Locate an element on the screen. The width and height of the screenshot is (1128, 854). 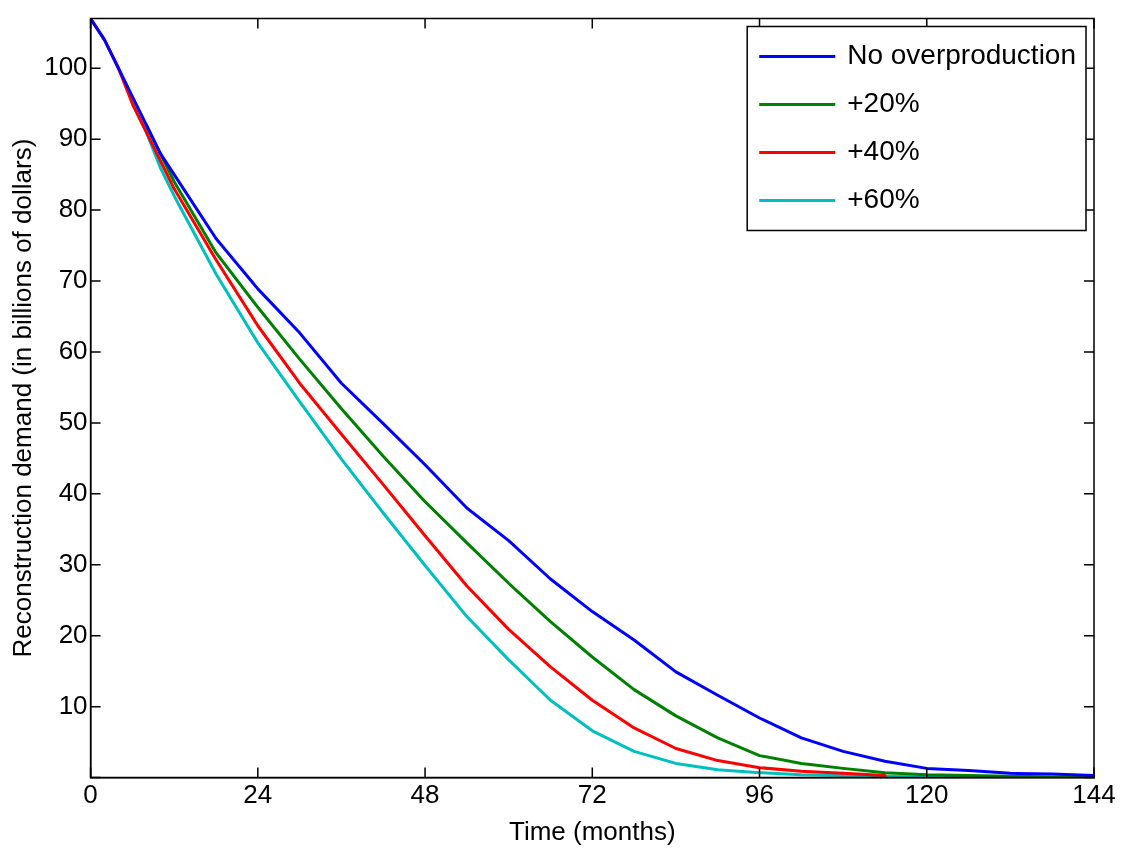
y-tick-label: 40 is located at coordinates (73, 492).